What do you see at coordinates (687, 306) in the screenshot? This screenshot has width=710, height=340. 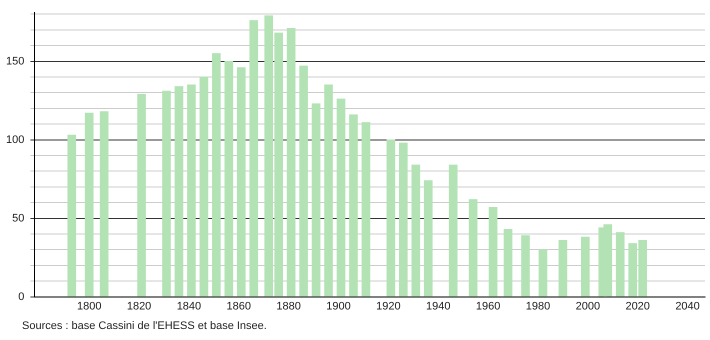 I see `x-tick-label: 2040` at bounding box center [687, 306].